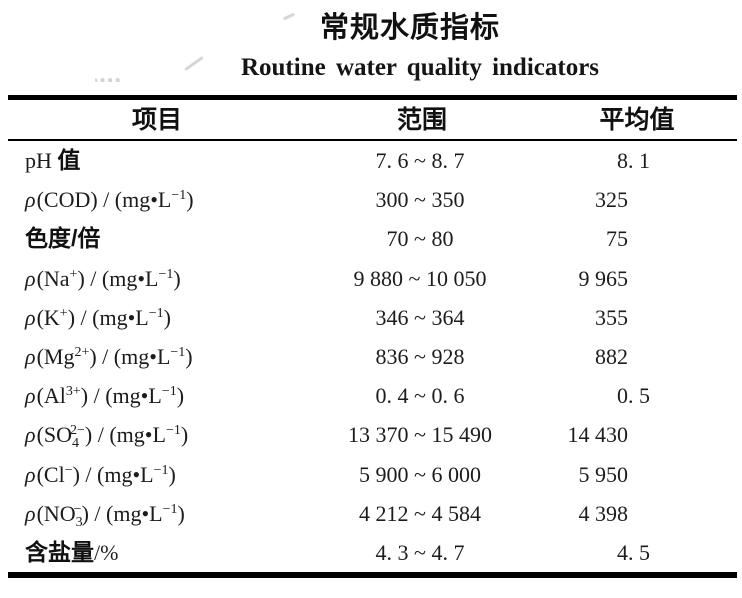 The image size is (742, 598). I want to click on item-segment: (NO, so click(56, 513).